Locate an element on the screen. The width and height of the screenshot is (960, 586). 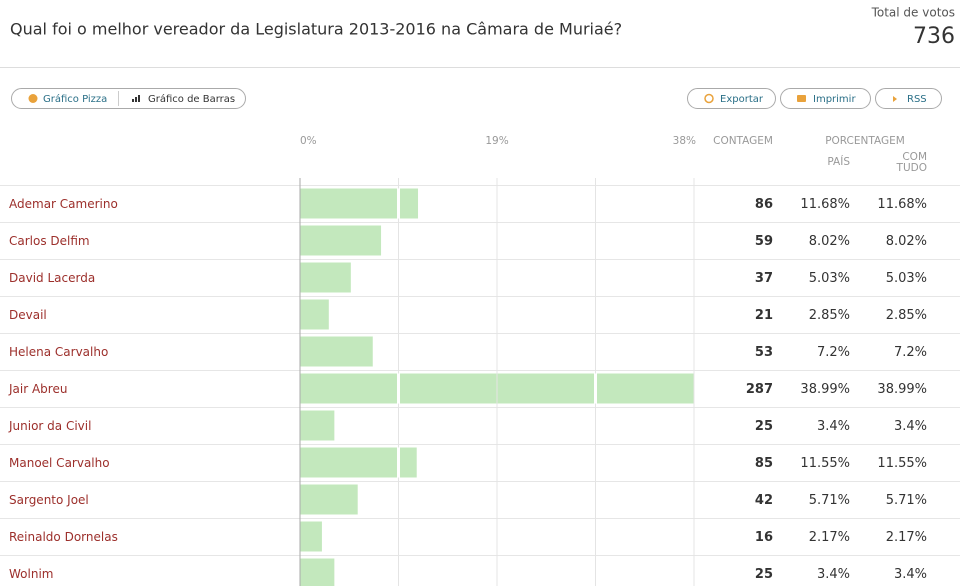
percent-country: 7.2% is located at coordinates (833, 352).